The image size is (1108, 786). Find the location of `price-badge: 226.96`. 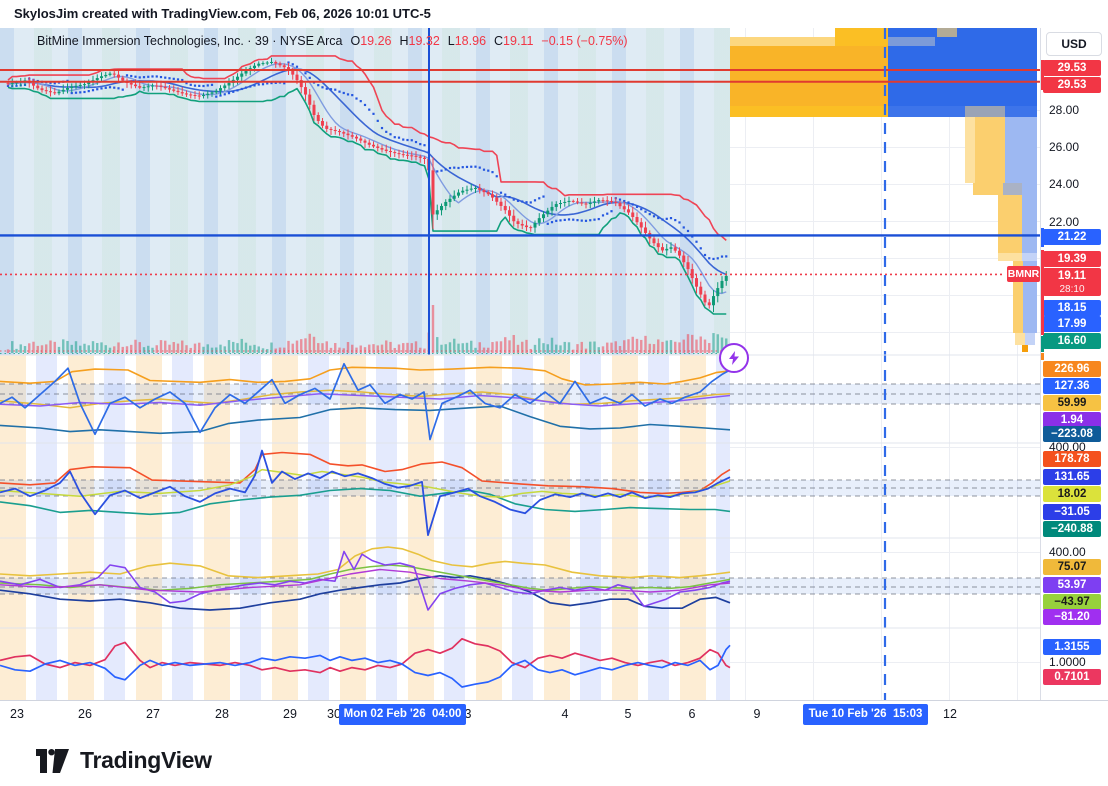

price-badge: 226.96 is located at coordinates (1072, 369).